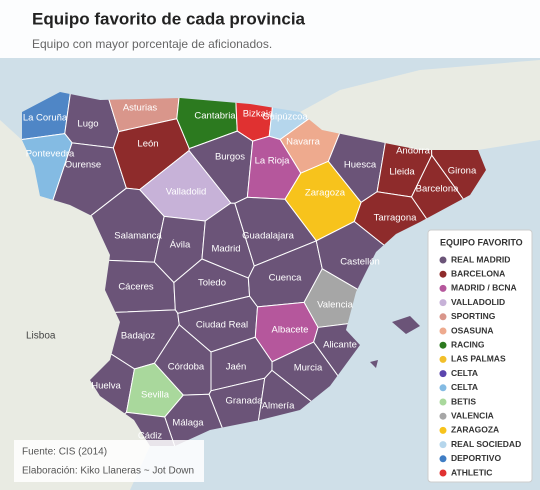 The height and width of the screenshot is (490, 540). I want to click on province-label: Tarragona, so click(395, 218).